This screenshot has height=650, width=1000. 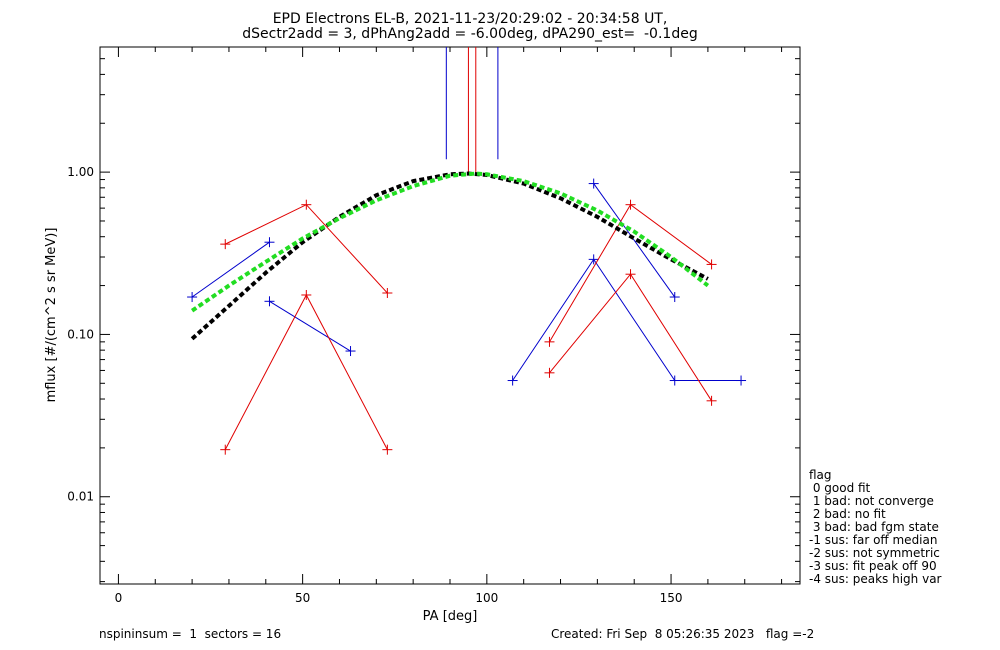 I want to click on flag-legend-heading: flag, so click(x=820, y=475).